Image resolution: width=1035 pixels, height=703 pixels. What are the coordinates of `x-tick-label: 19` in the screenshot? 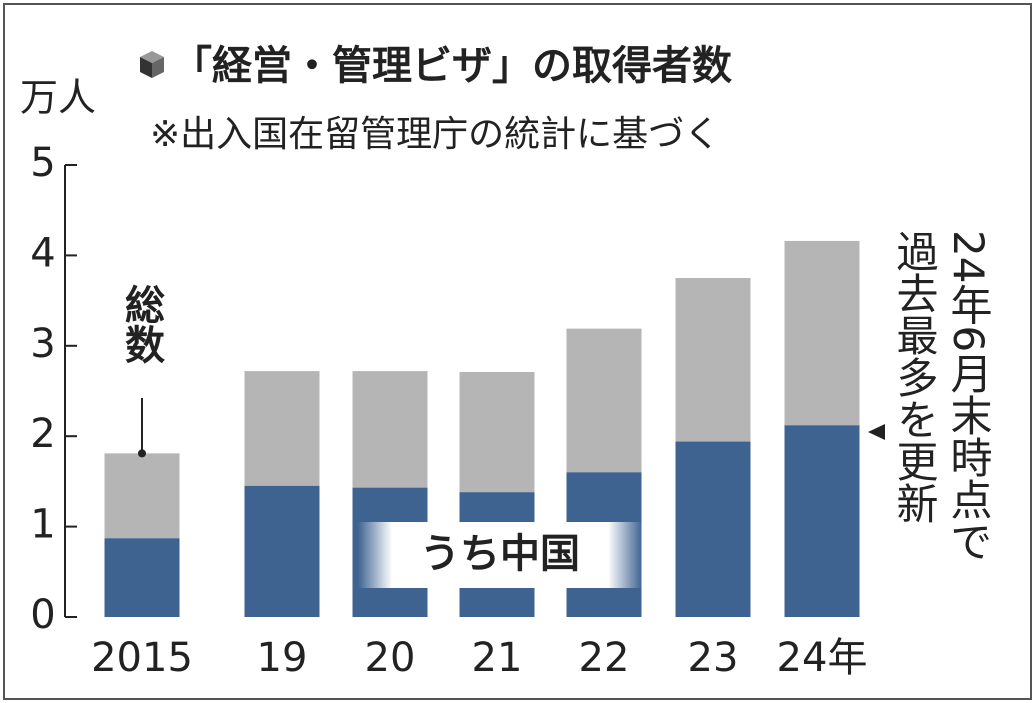 It's located at (282, 658).